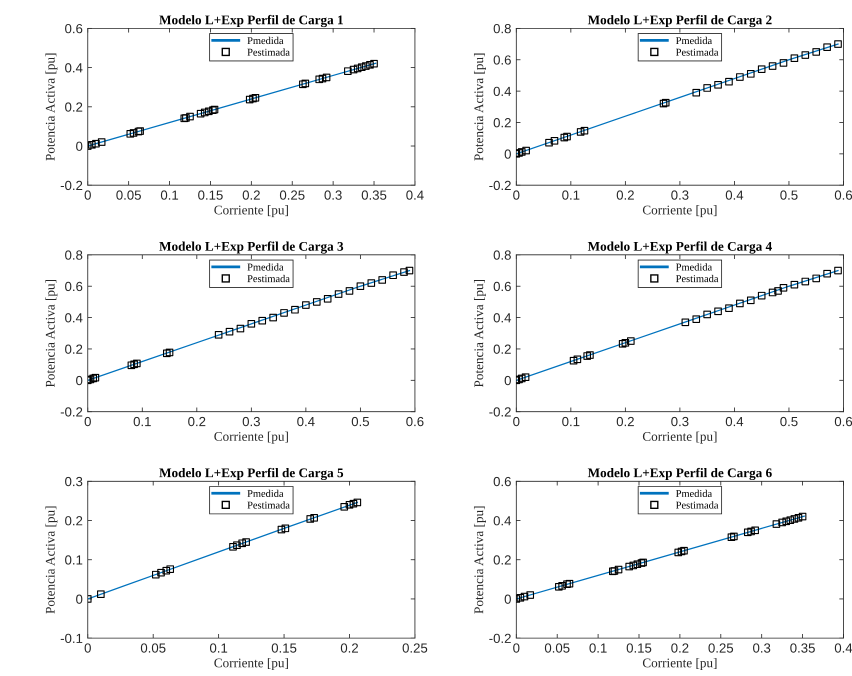  What do you see at coordinates (680, 21) in the screenshot?
I see `chart-title: Modelo L+Exp Perfil de Carga 2` at bounding box center [680, 21].